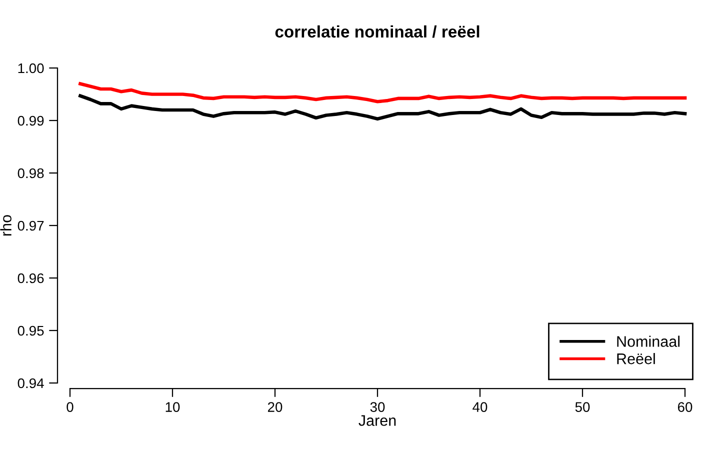 The height and width of the screenshot is (450, 705). Describe the element at coordinates (31, 173) in the screenshot. I see `y-tick-label: 0.98` at that location.